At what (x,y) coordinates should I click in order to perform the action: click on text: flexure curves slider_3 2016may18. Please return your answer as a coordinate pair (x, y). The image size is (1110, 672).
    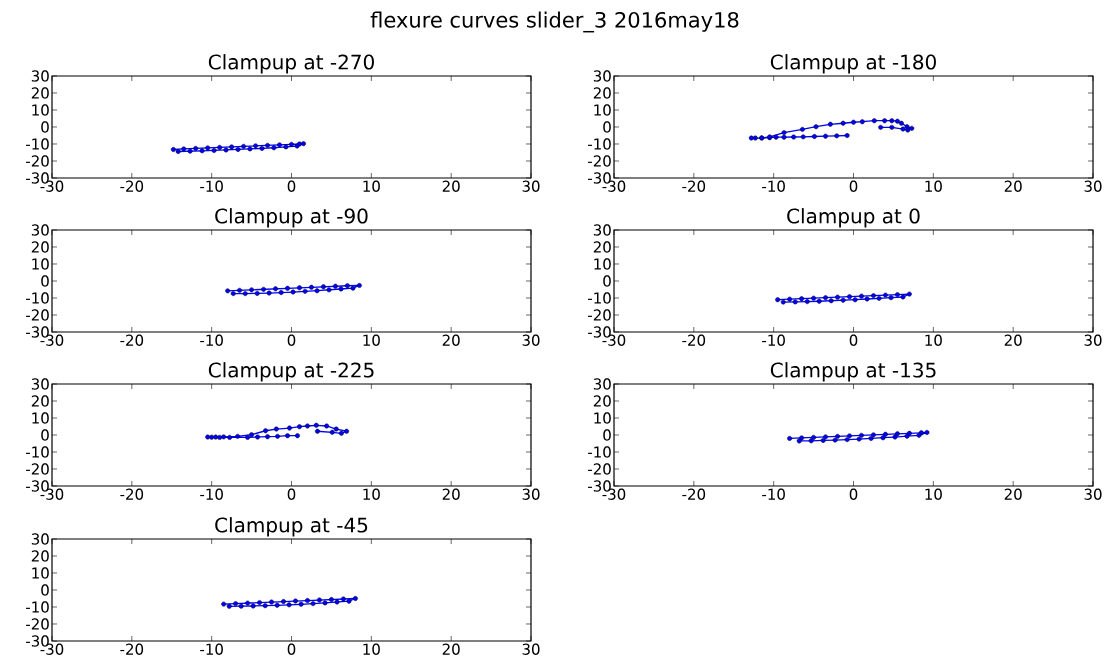
    Looking at the image, I should click on (554, 22).